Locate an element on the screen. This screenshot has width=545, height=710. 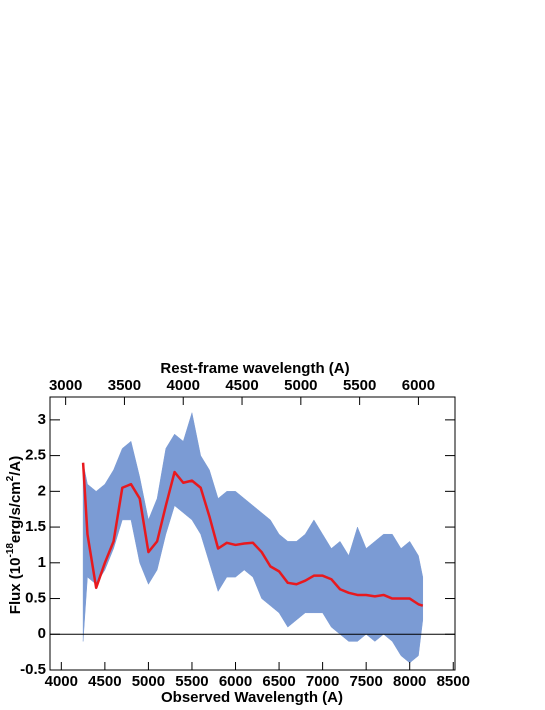
x2-tick-label: 5500 is located at coordinates (359, 385).